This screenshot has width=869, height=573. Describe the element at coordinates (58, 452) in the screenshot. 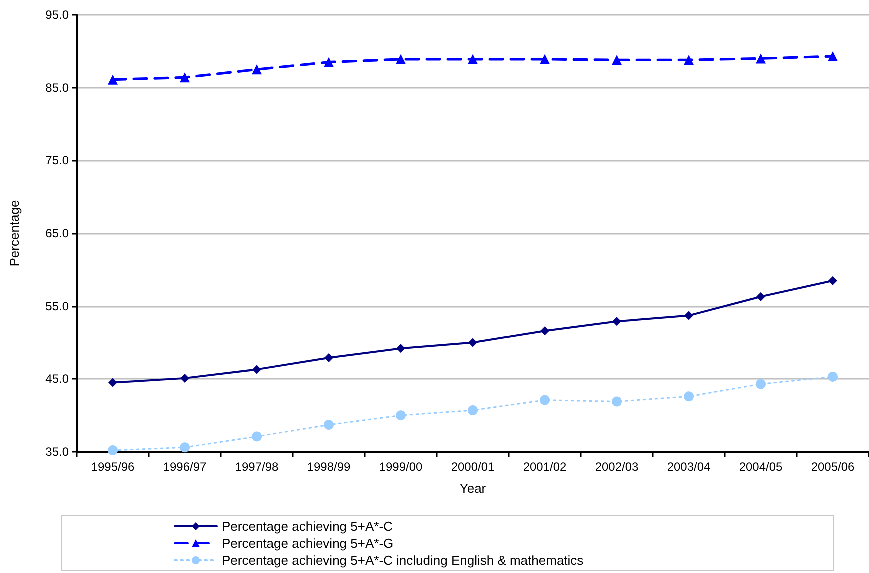

I see `y-tick-label: 35.0` at that location.